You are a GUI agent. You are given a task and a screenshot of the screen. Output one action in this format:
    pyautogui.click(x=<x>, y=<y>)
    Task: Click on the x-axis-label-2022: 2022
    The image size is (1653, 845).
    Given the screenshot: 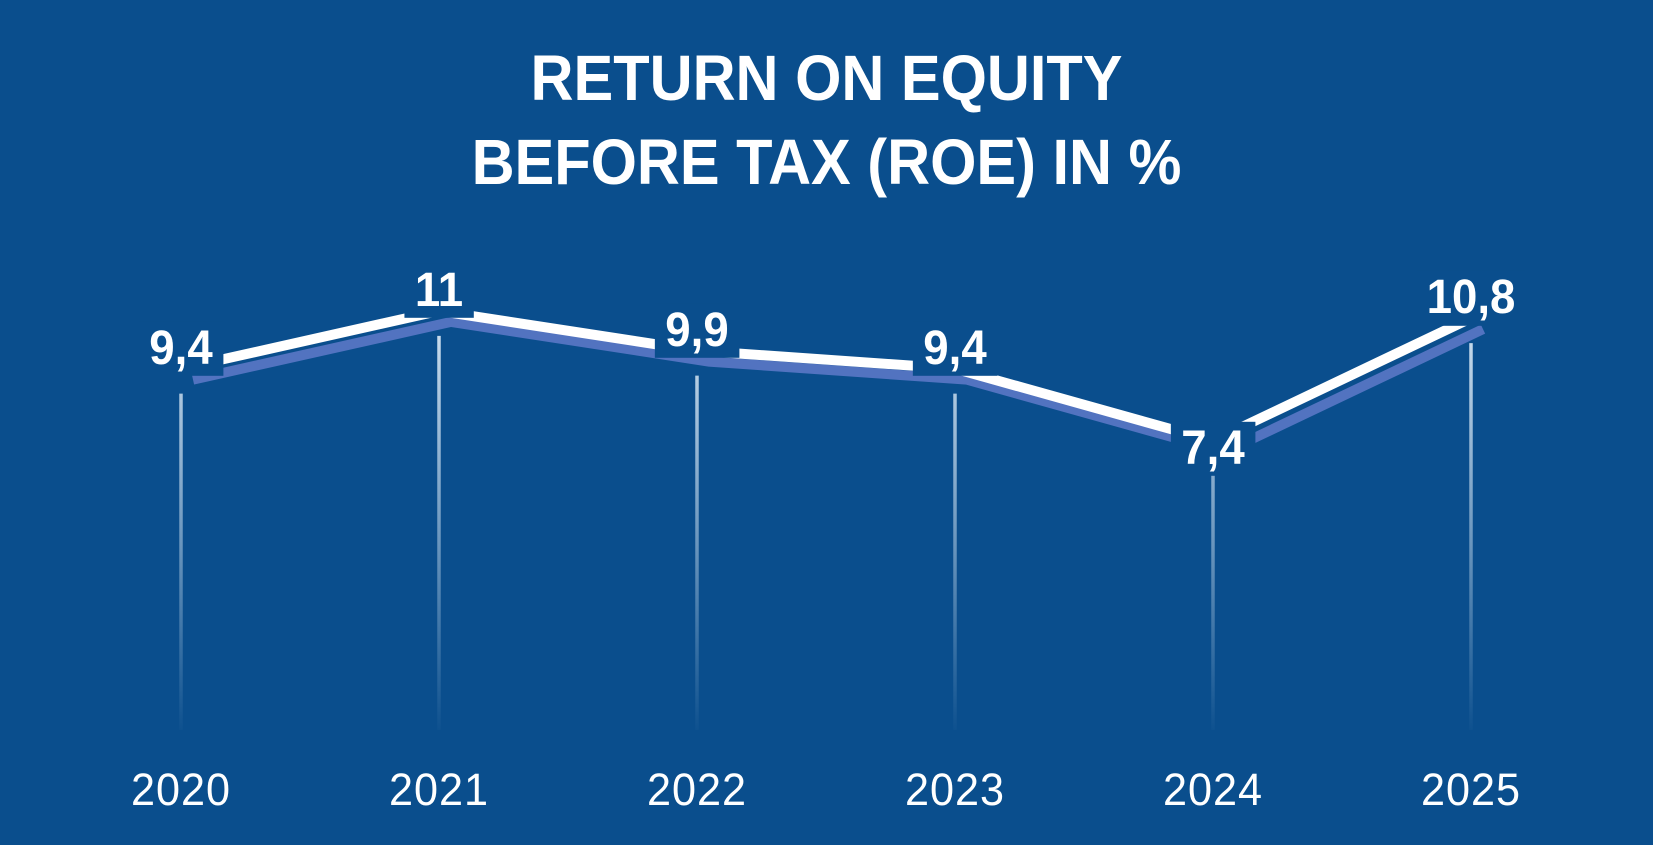 What is the action you would take?
    pyautogui.click(x=697, y=789)
    